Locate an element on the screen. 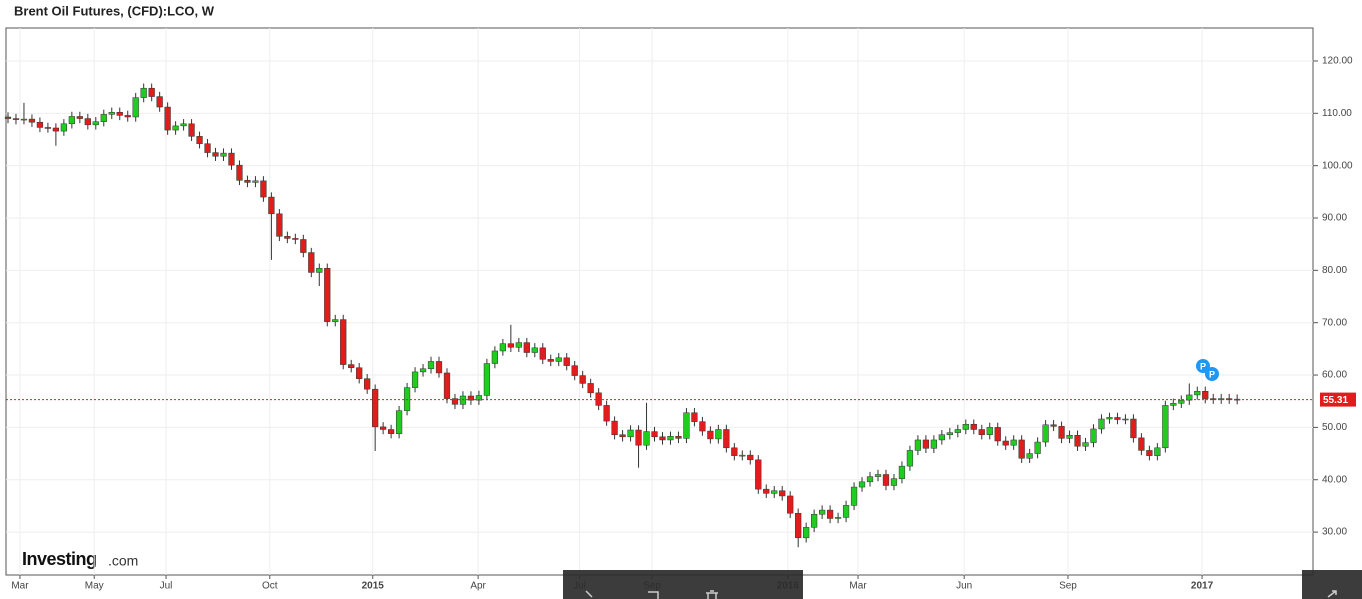 The height and width of the screenshot is (599, 1362). y-tick-label: 100.00 is located at coordinates (1337, 165).